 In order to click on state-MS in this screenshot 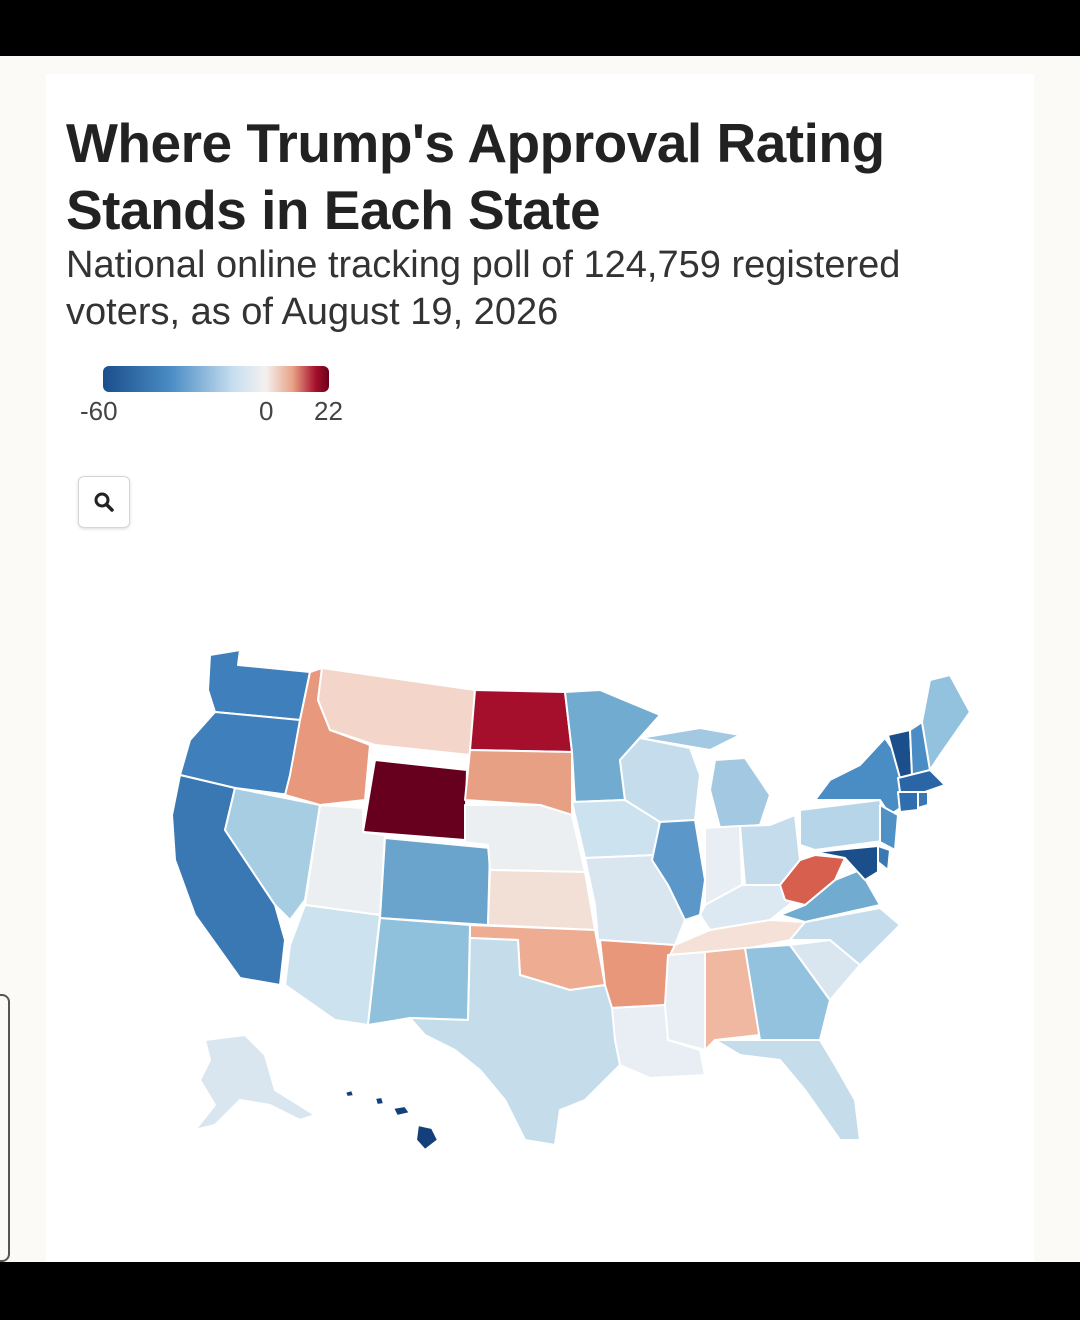, I will do `click(685, 1001)`.